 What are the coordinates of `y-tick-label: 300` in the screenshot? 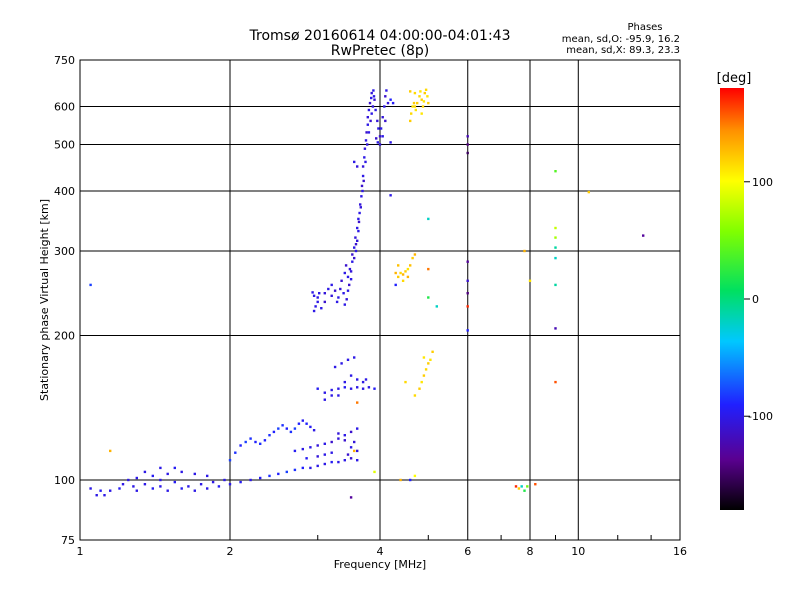 It's located at (64, 251).